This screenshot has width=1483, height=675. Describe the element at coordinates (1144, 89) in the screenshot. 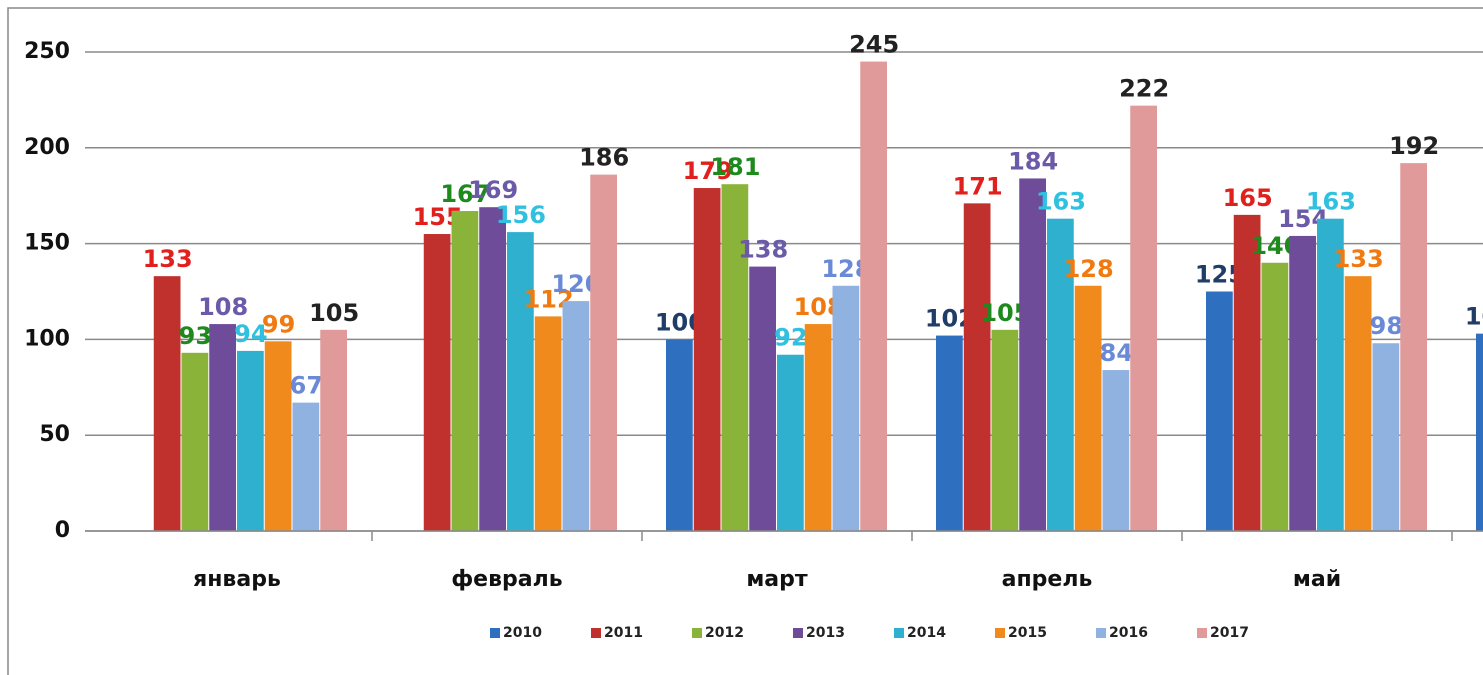

I see `data-label: 222` at that location.